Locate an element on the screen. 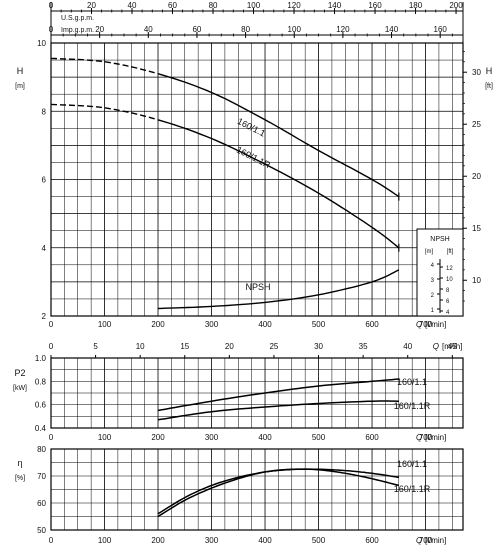 Image resolution: width=502 pixels, height=555 pixels. impgpm-tick-label: 60 is located at coordinates (196, 29).